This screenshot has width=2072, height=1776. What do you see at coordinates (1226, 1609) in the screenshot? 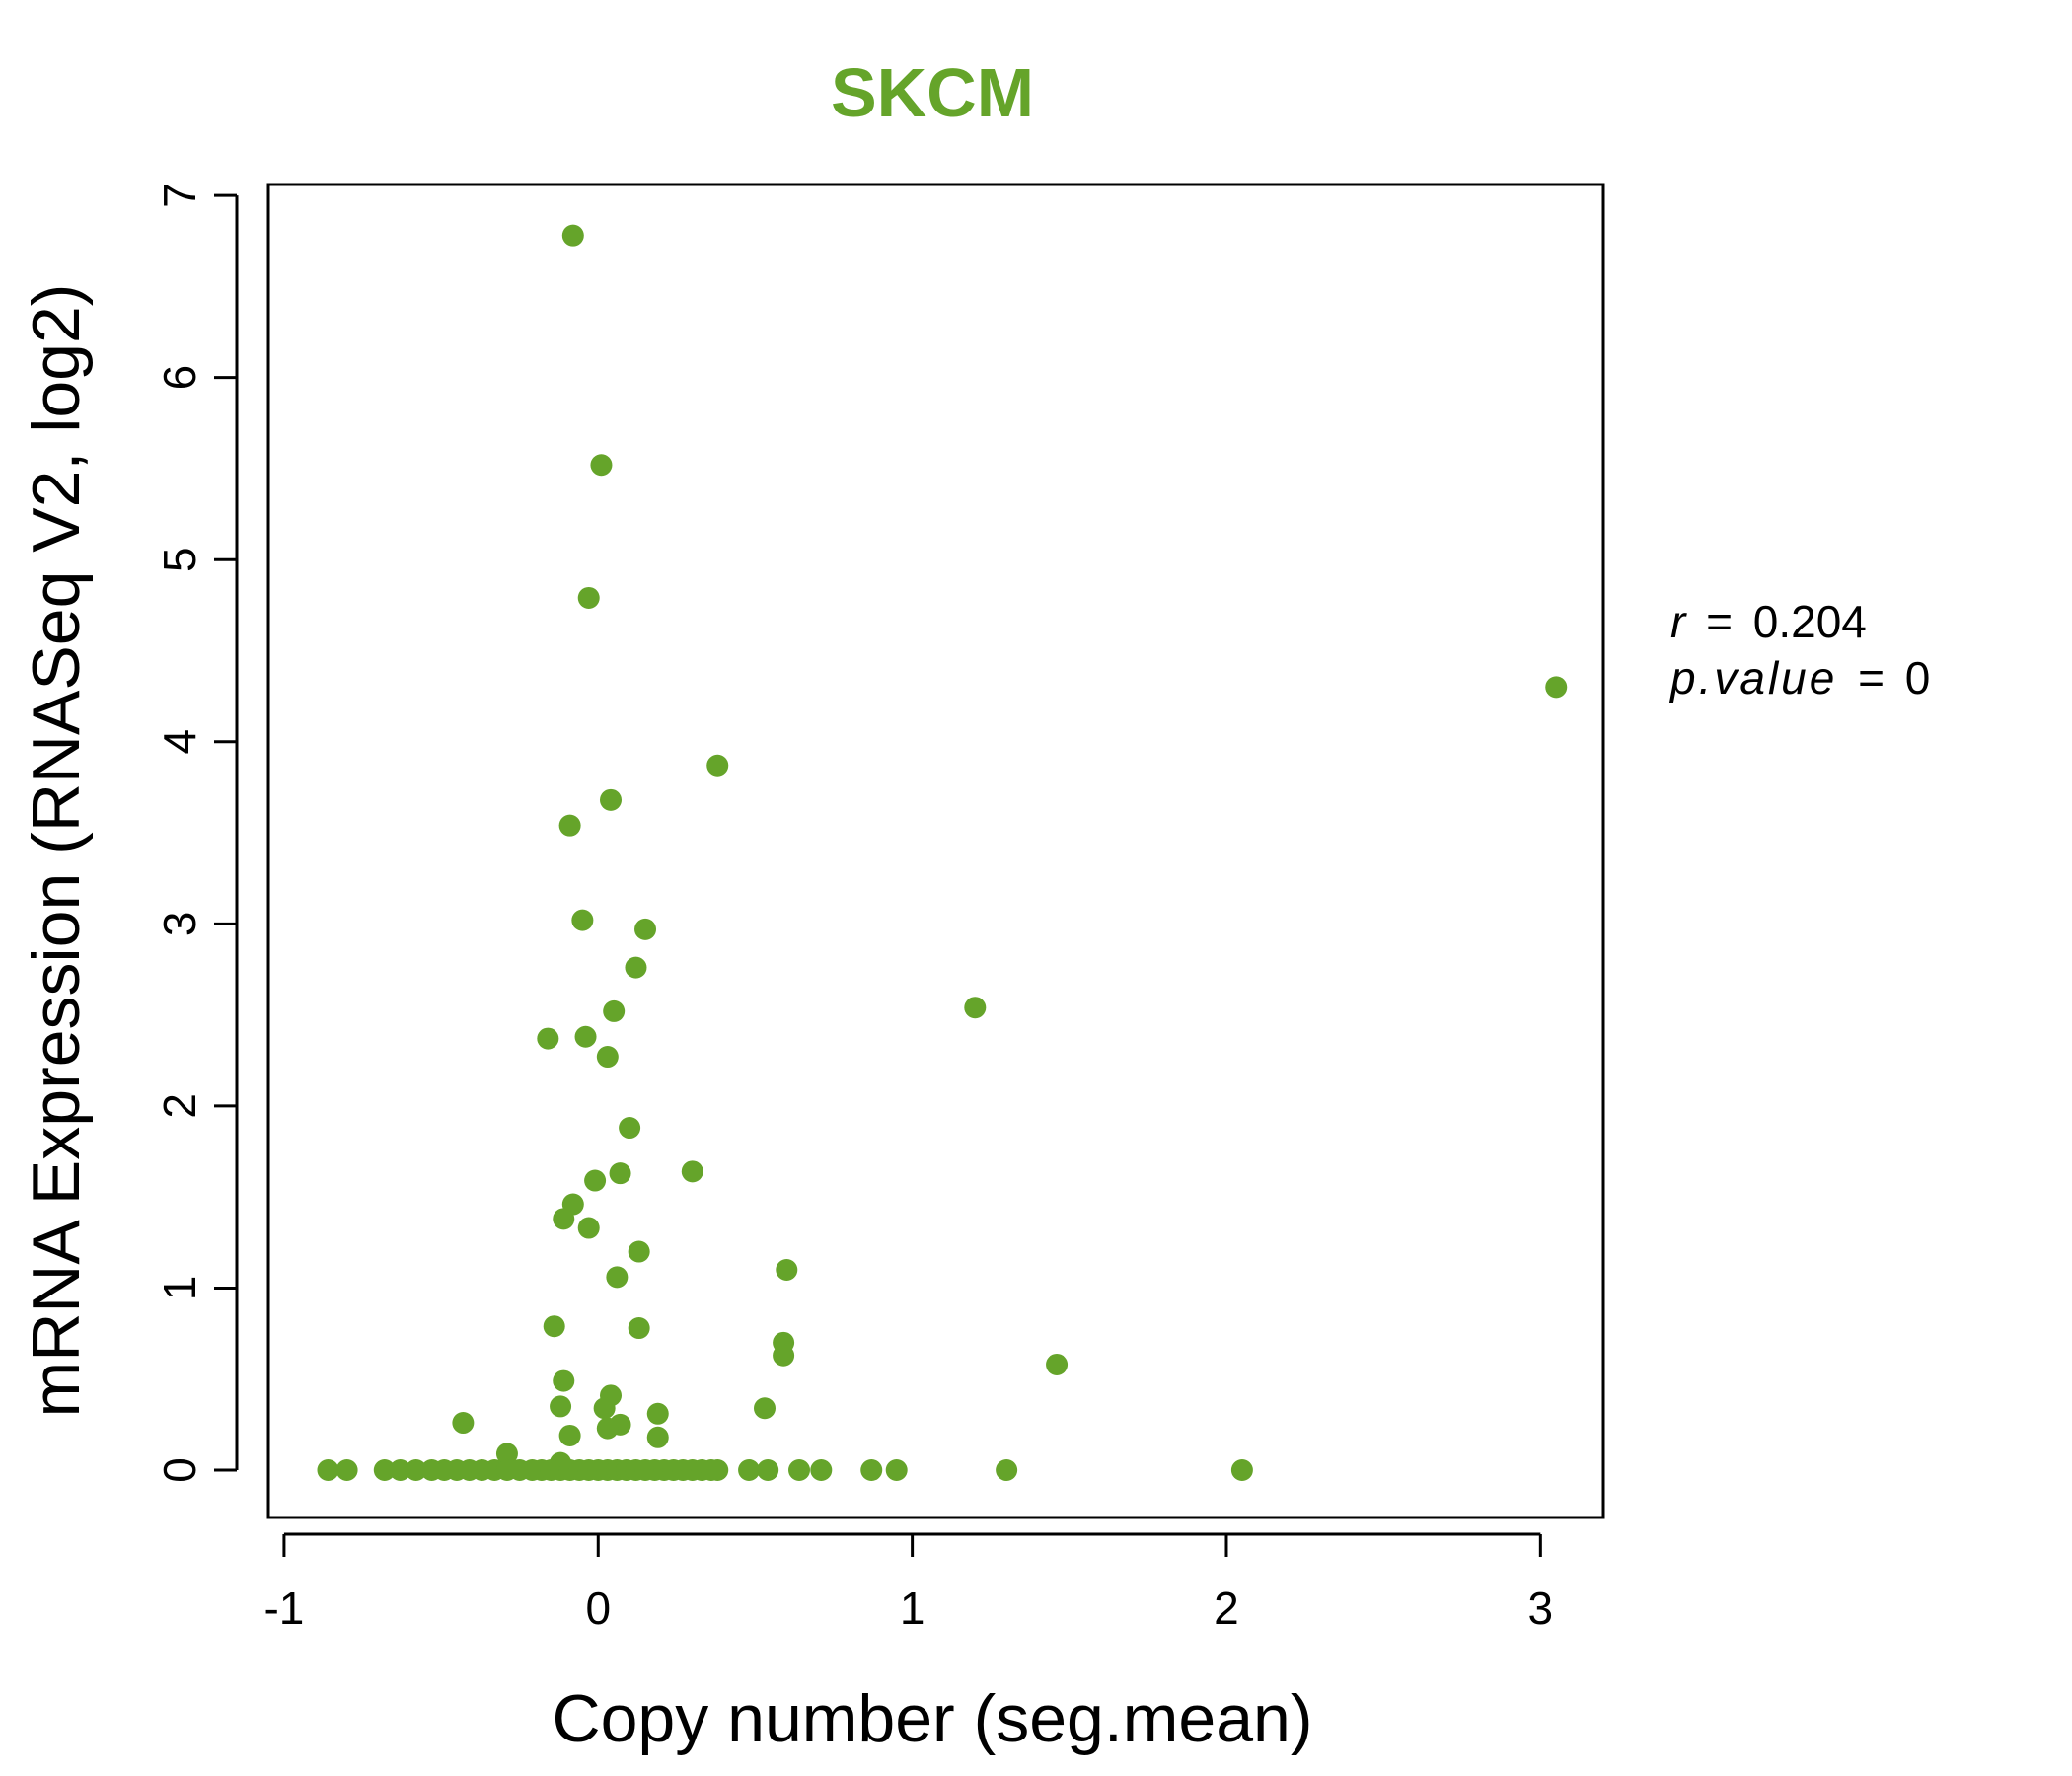
I see `x-tick-label: 2` at bounding box center [1226, 1609].